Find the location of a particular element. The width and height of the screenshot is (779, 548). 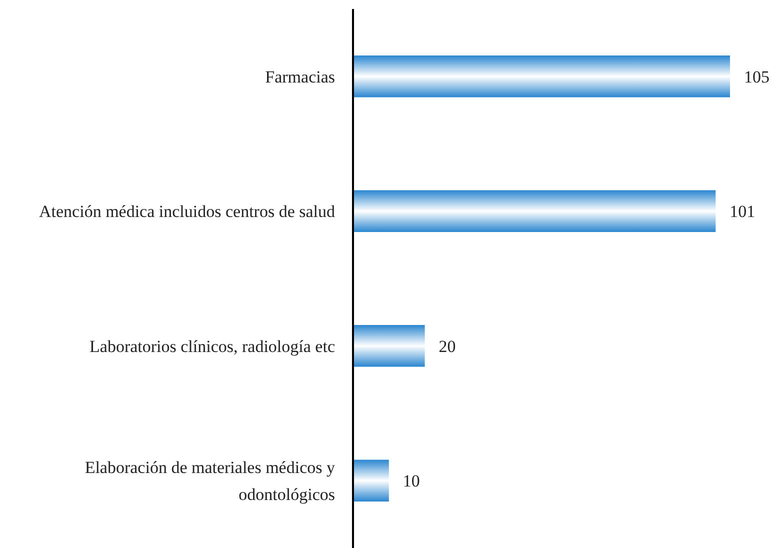

y-tick-label: Elaboración de materiales médicos y odontológicos is located at coordinates (210, 481).